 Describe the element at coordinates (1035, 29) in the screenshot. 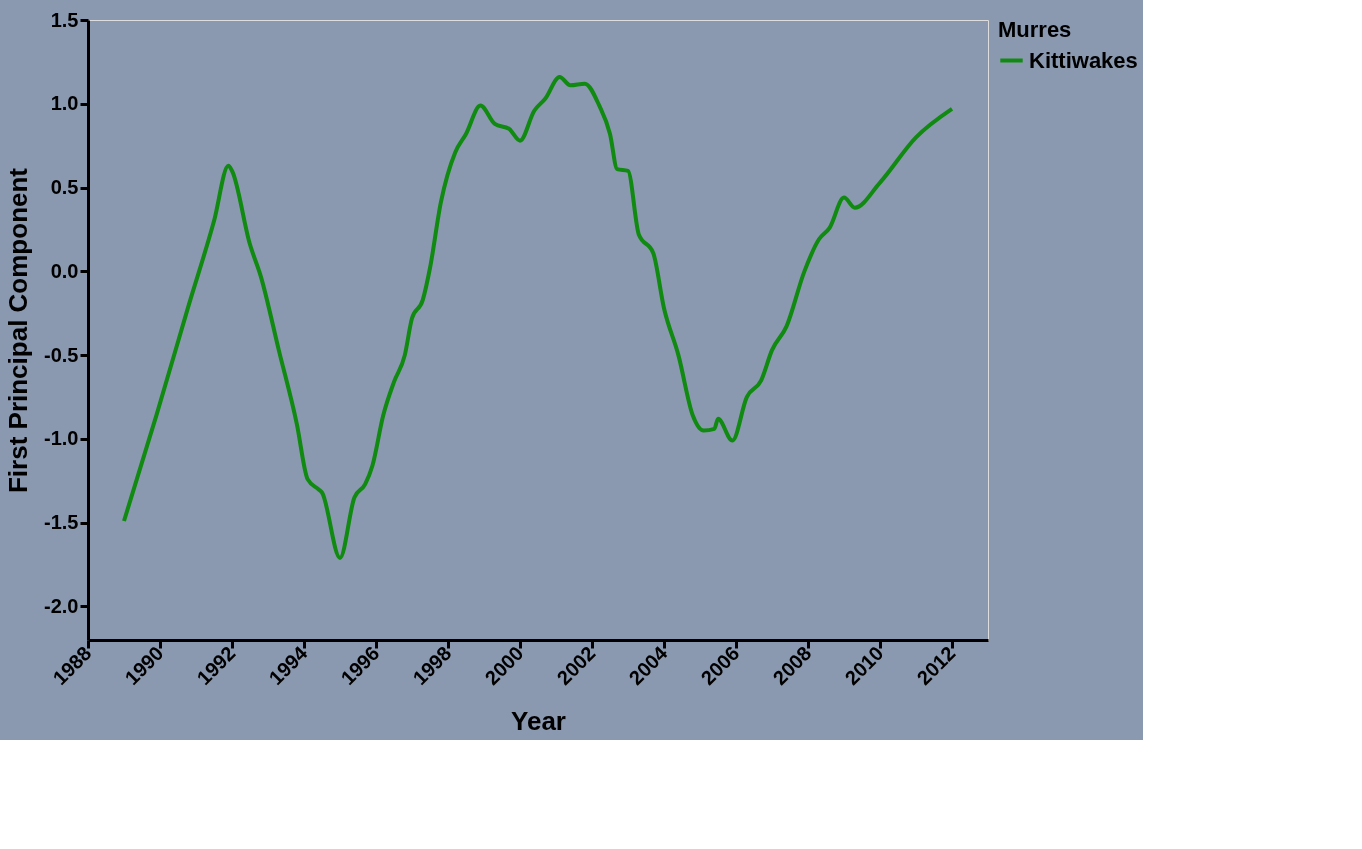

I see `legend-title: Murres` at that location.